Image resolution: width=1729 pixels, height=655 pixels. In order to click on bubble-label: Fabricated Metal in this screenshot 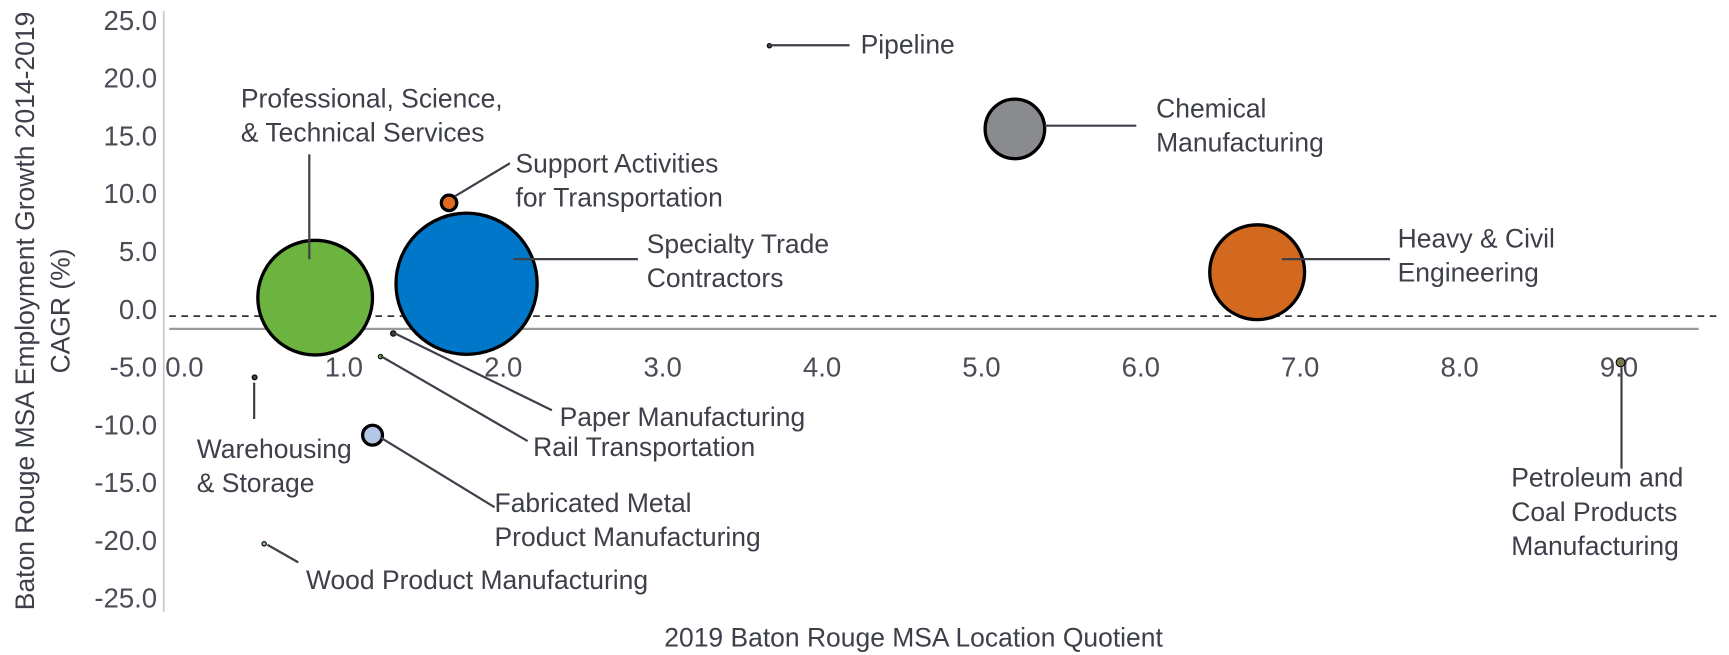, I will do `click(593, 503)`.